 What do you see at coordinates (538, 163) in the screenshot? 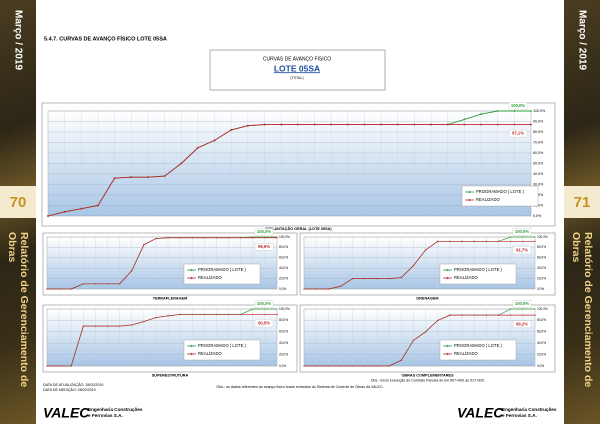
I see `y-tick-label: 50,0%` at bounding box center [538, 163].